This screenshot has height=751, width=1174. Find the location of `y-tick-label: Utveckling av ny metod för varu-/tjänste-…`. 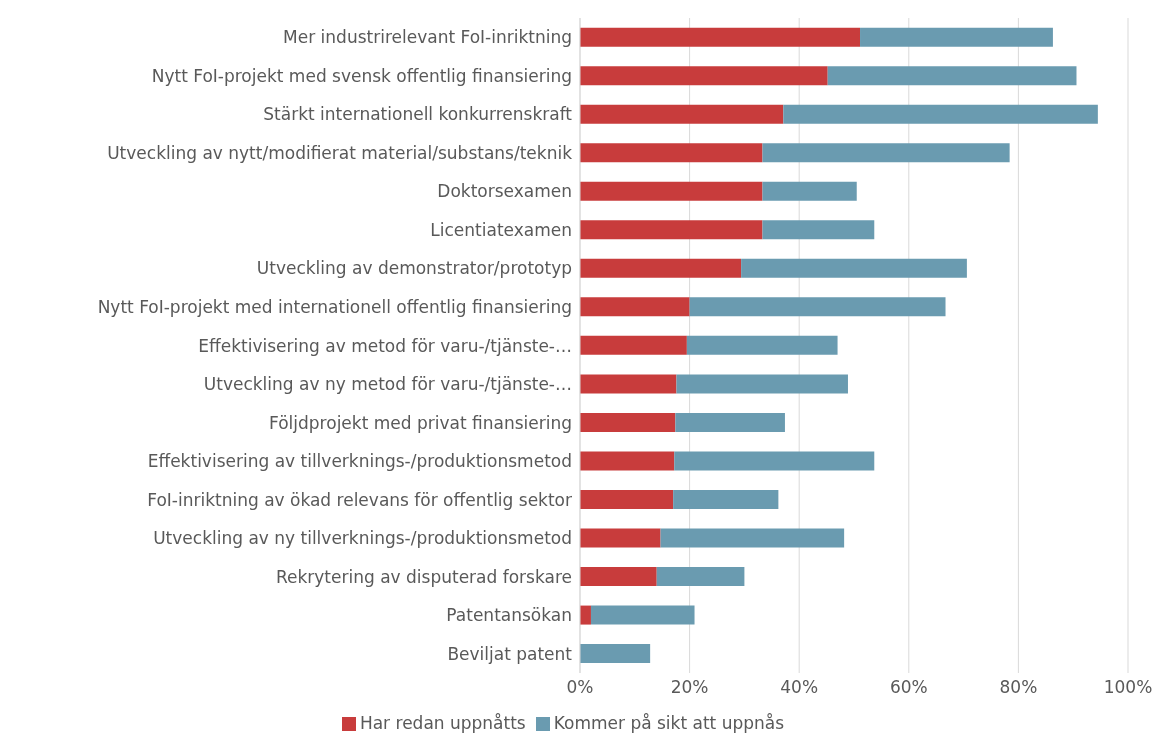

y-tick-label: Utveckling av ny metod för varu-/tjänste-… is located at coordinates (387, 384).